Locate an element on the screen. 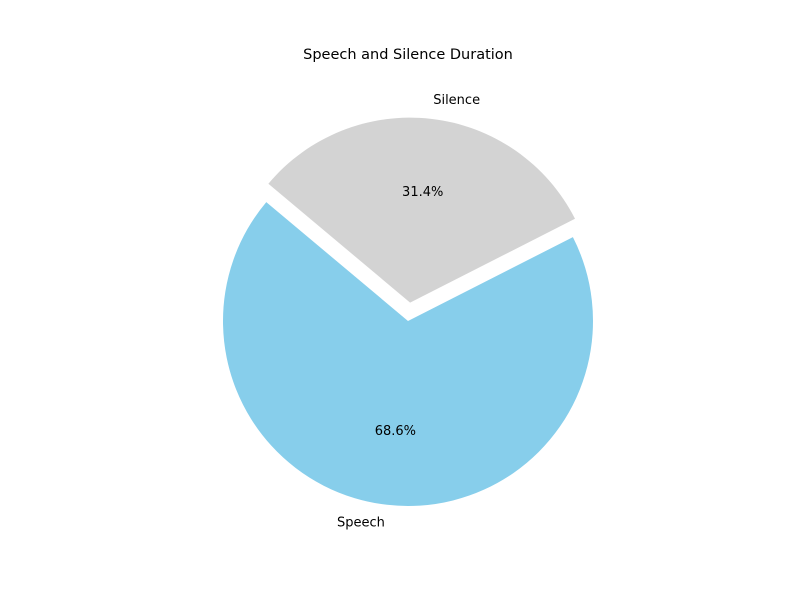  slice-label-silence: Silence is located at coordinates (456, 100).